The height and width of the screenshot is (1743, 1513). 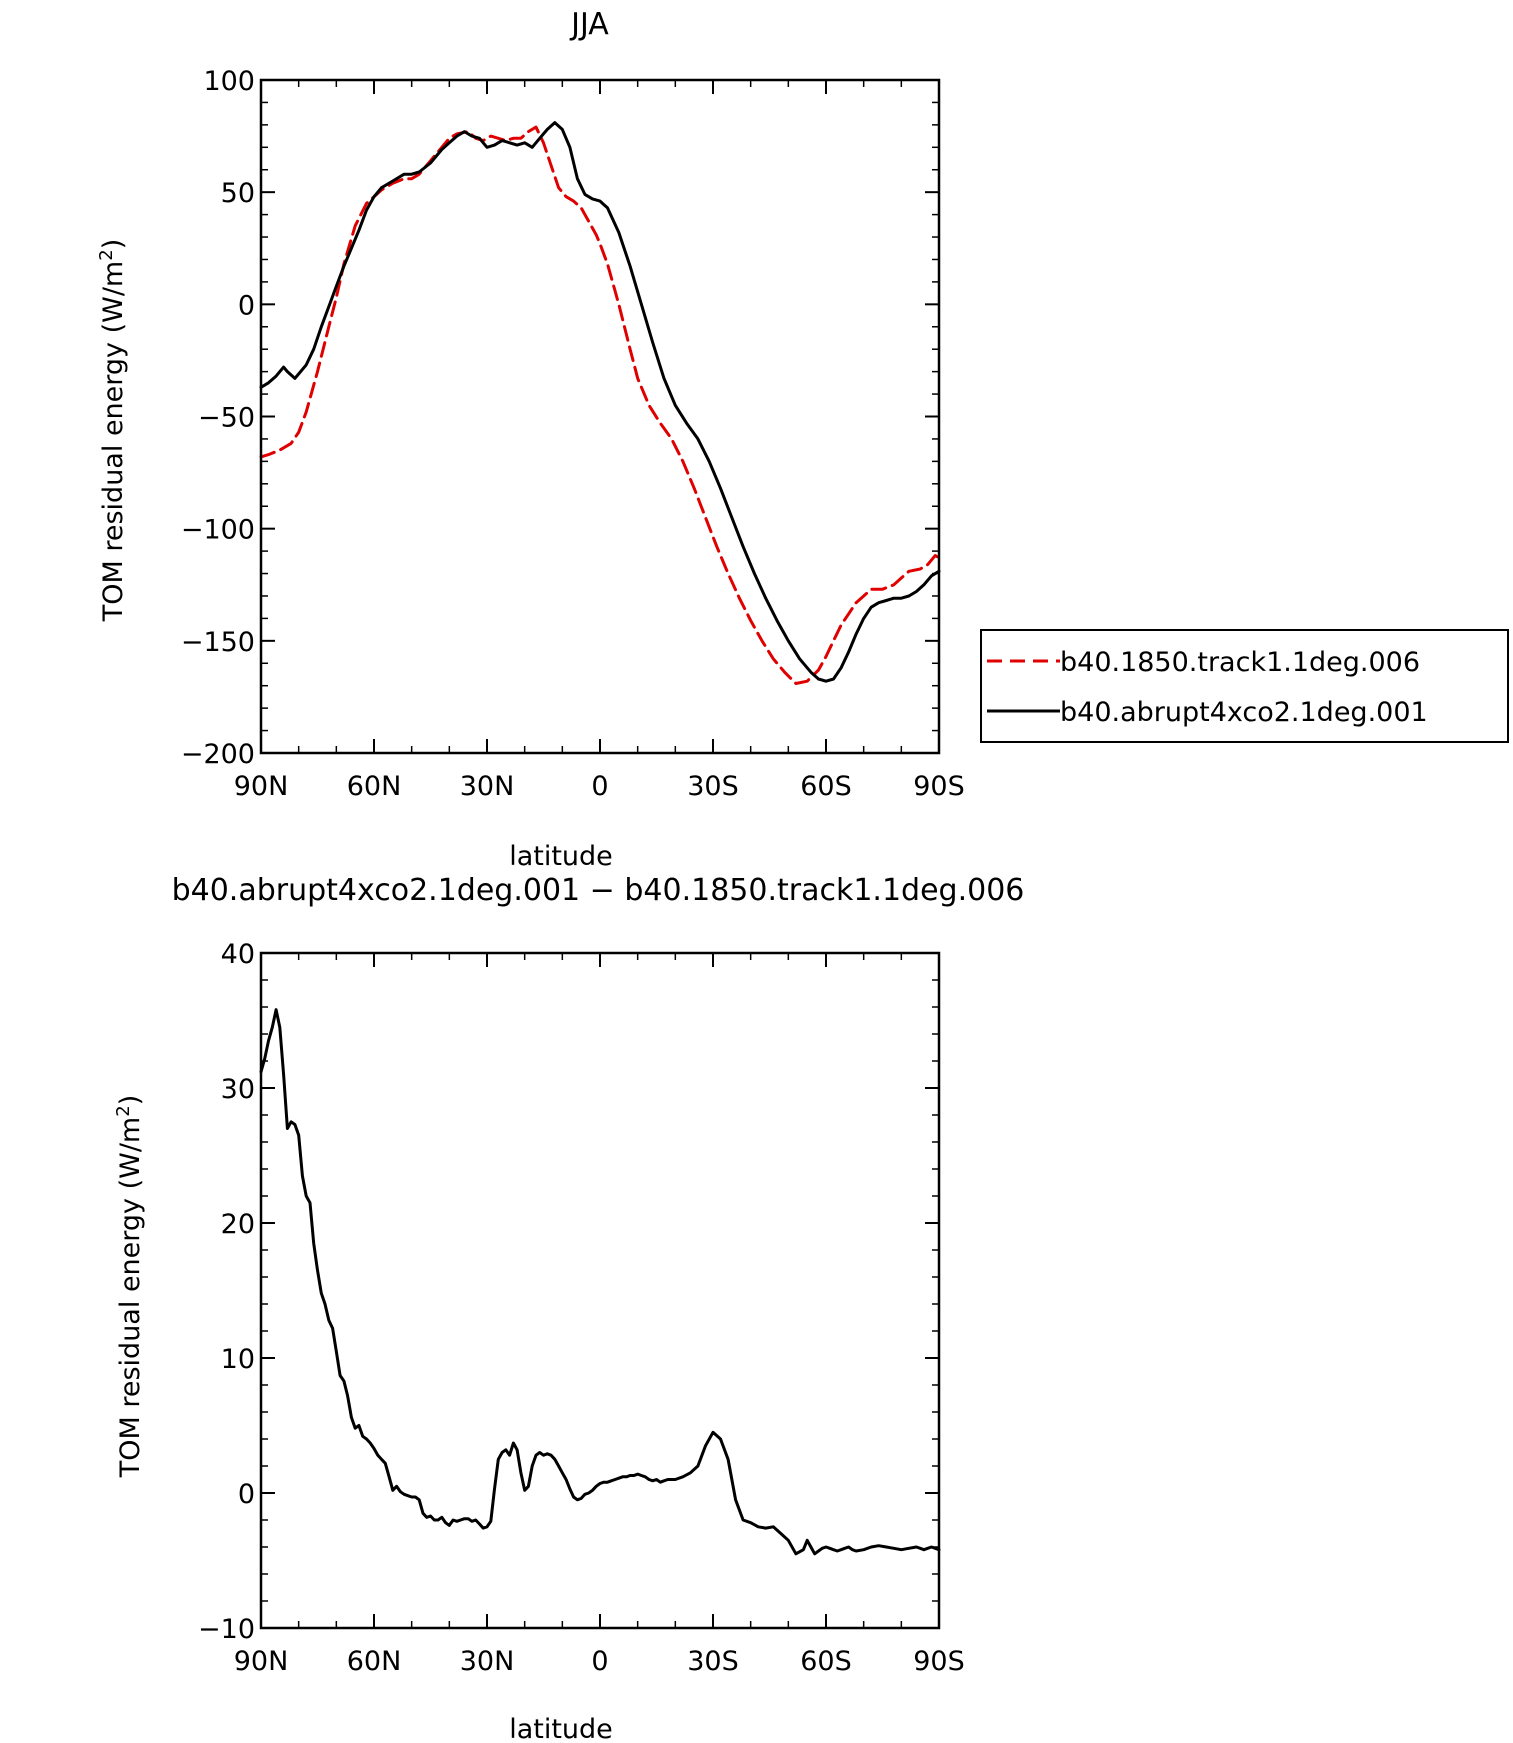 What do you see at coordinates (218, 530) in the screenshot?
I see `y-tick-label: −100` at bounding box center [218, 530].